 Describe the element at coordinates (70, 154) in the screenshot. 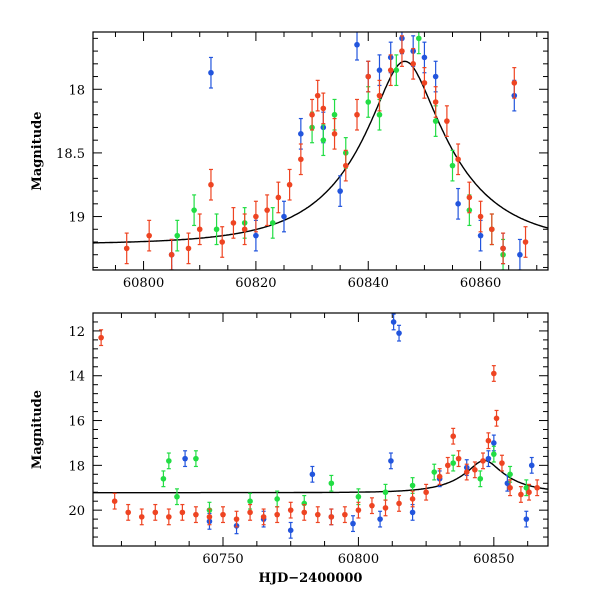

I see `y-tick-label: 18.5` at that location.